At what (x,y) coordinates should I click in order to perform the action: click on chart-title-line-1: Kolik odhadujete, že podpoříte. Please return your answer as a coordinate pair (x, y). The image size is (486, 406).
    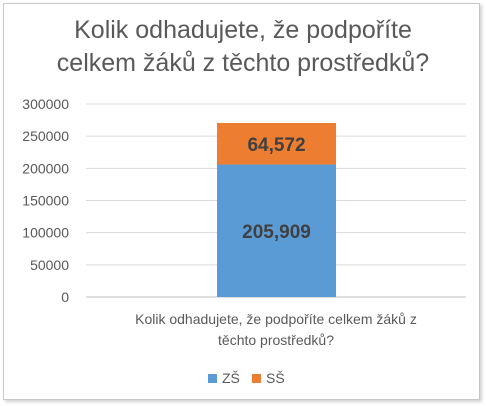
    Looking at the image, I should click on (243, 30).